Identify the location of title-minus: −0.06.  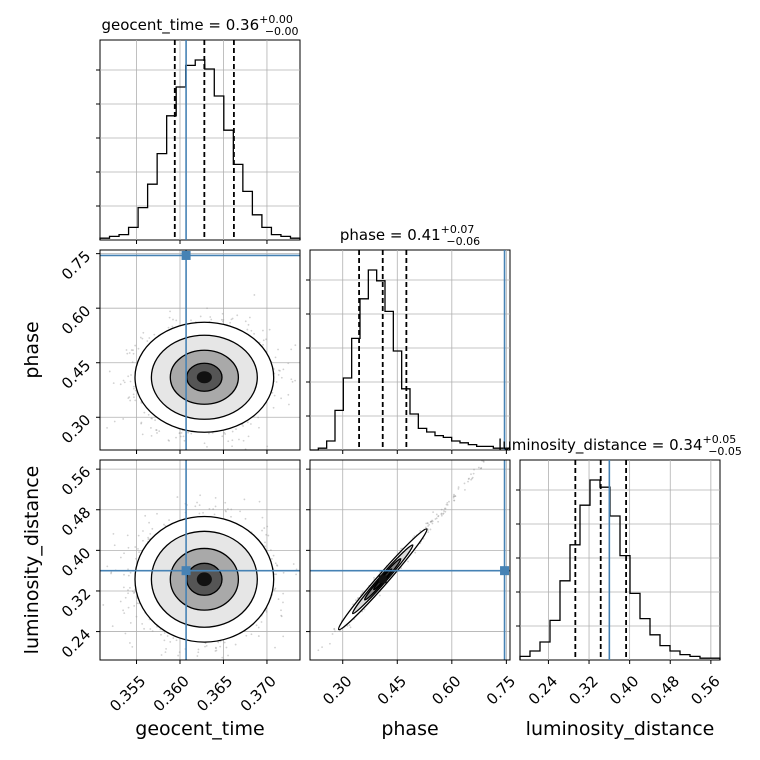
(463, 241).